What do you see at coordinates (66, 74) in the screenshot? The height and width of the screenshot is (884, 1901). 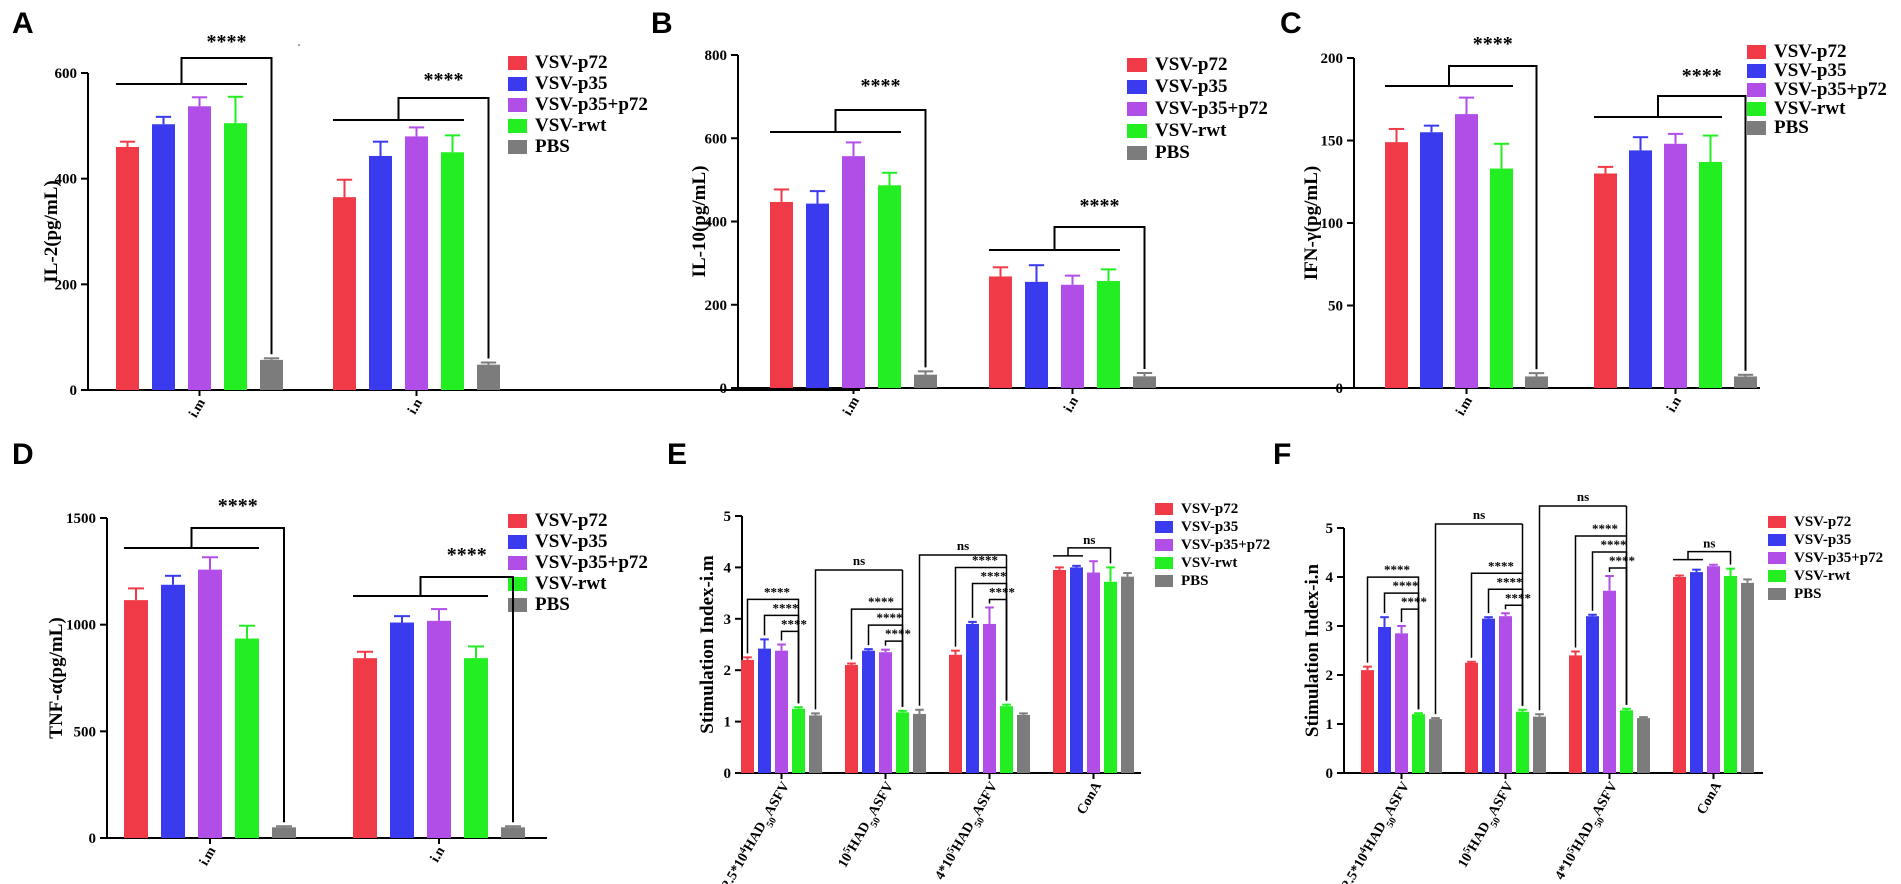 I see `y-tick-label: 600` at bounding box center [66, 74].